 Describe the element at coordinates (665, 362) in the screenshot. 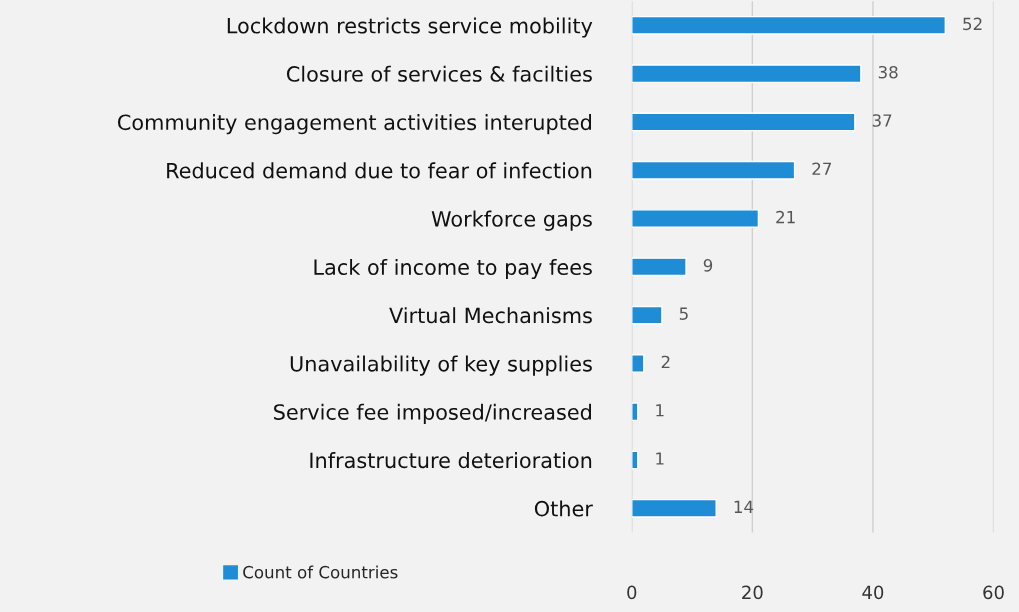

I see `data-label: 2` at that location.